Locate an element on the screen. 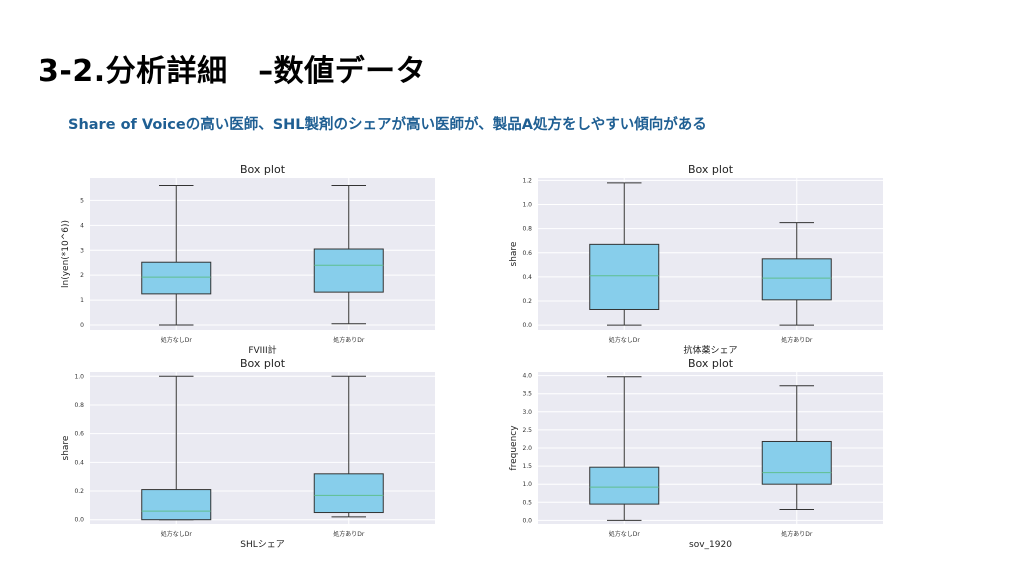  y-tick-label: 2.0 is located at coordinates (527, 448).